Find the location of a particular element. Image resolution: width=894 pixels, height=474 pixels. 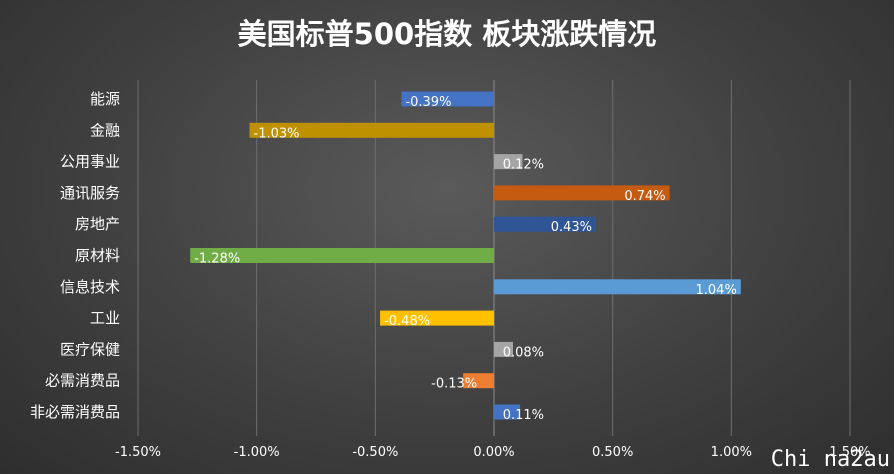

category-label: 信息技术 is located at coordinates (90, 287).